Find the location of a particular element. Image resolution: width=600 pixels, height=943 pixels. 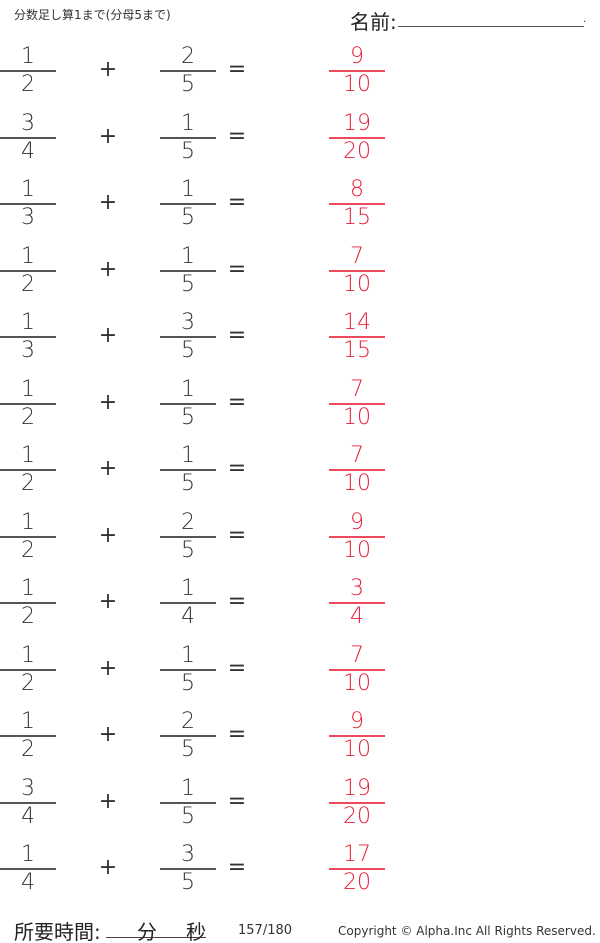

name-field is located at coordinates (491, 26).